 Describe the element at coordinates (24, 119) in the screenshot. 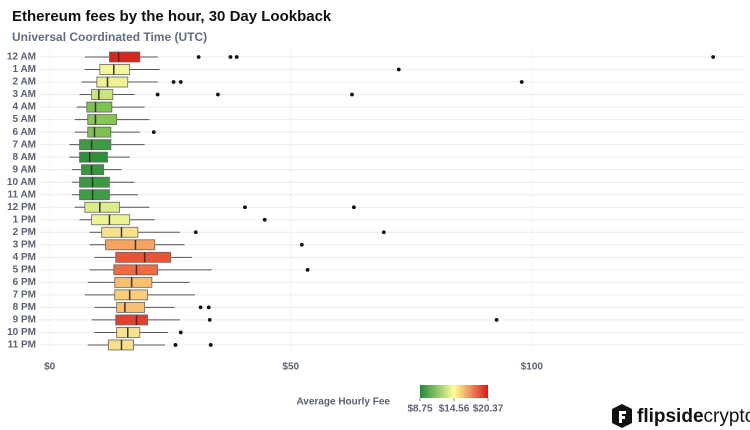

I see `y-tick-label: 5 AM` at that location.